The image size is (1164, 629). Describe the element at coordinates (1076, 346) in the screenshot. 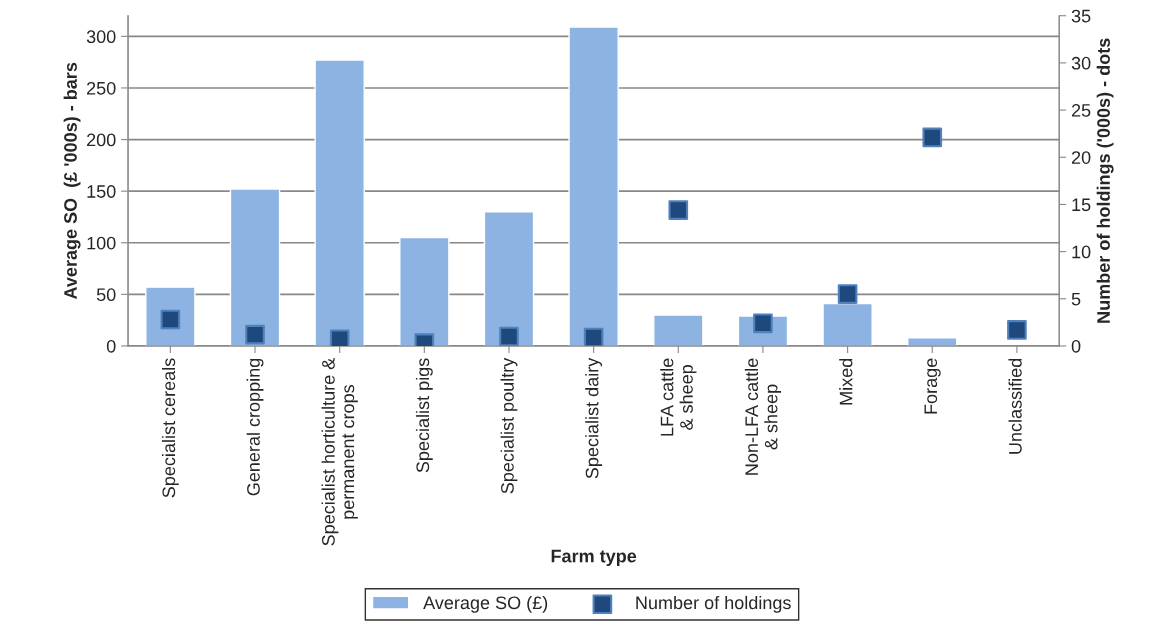

I see `y2-tick-label: 0` at that location.